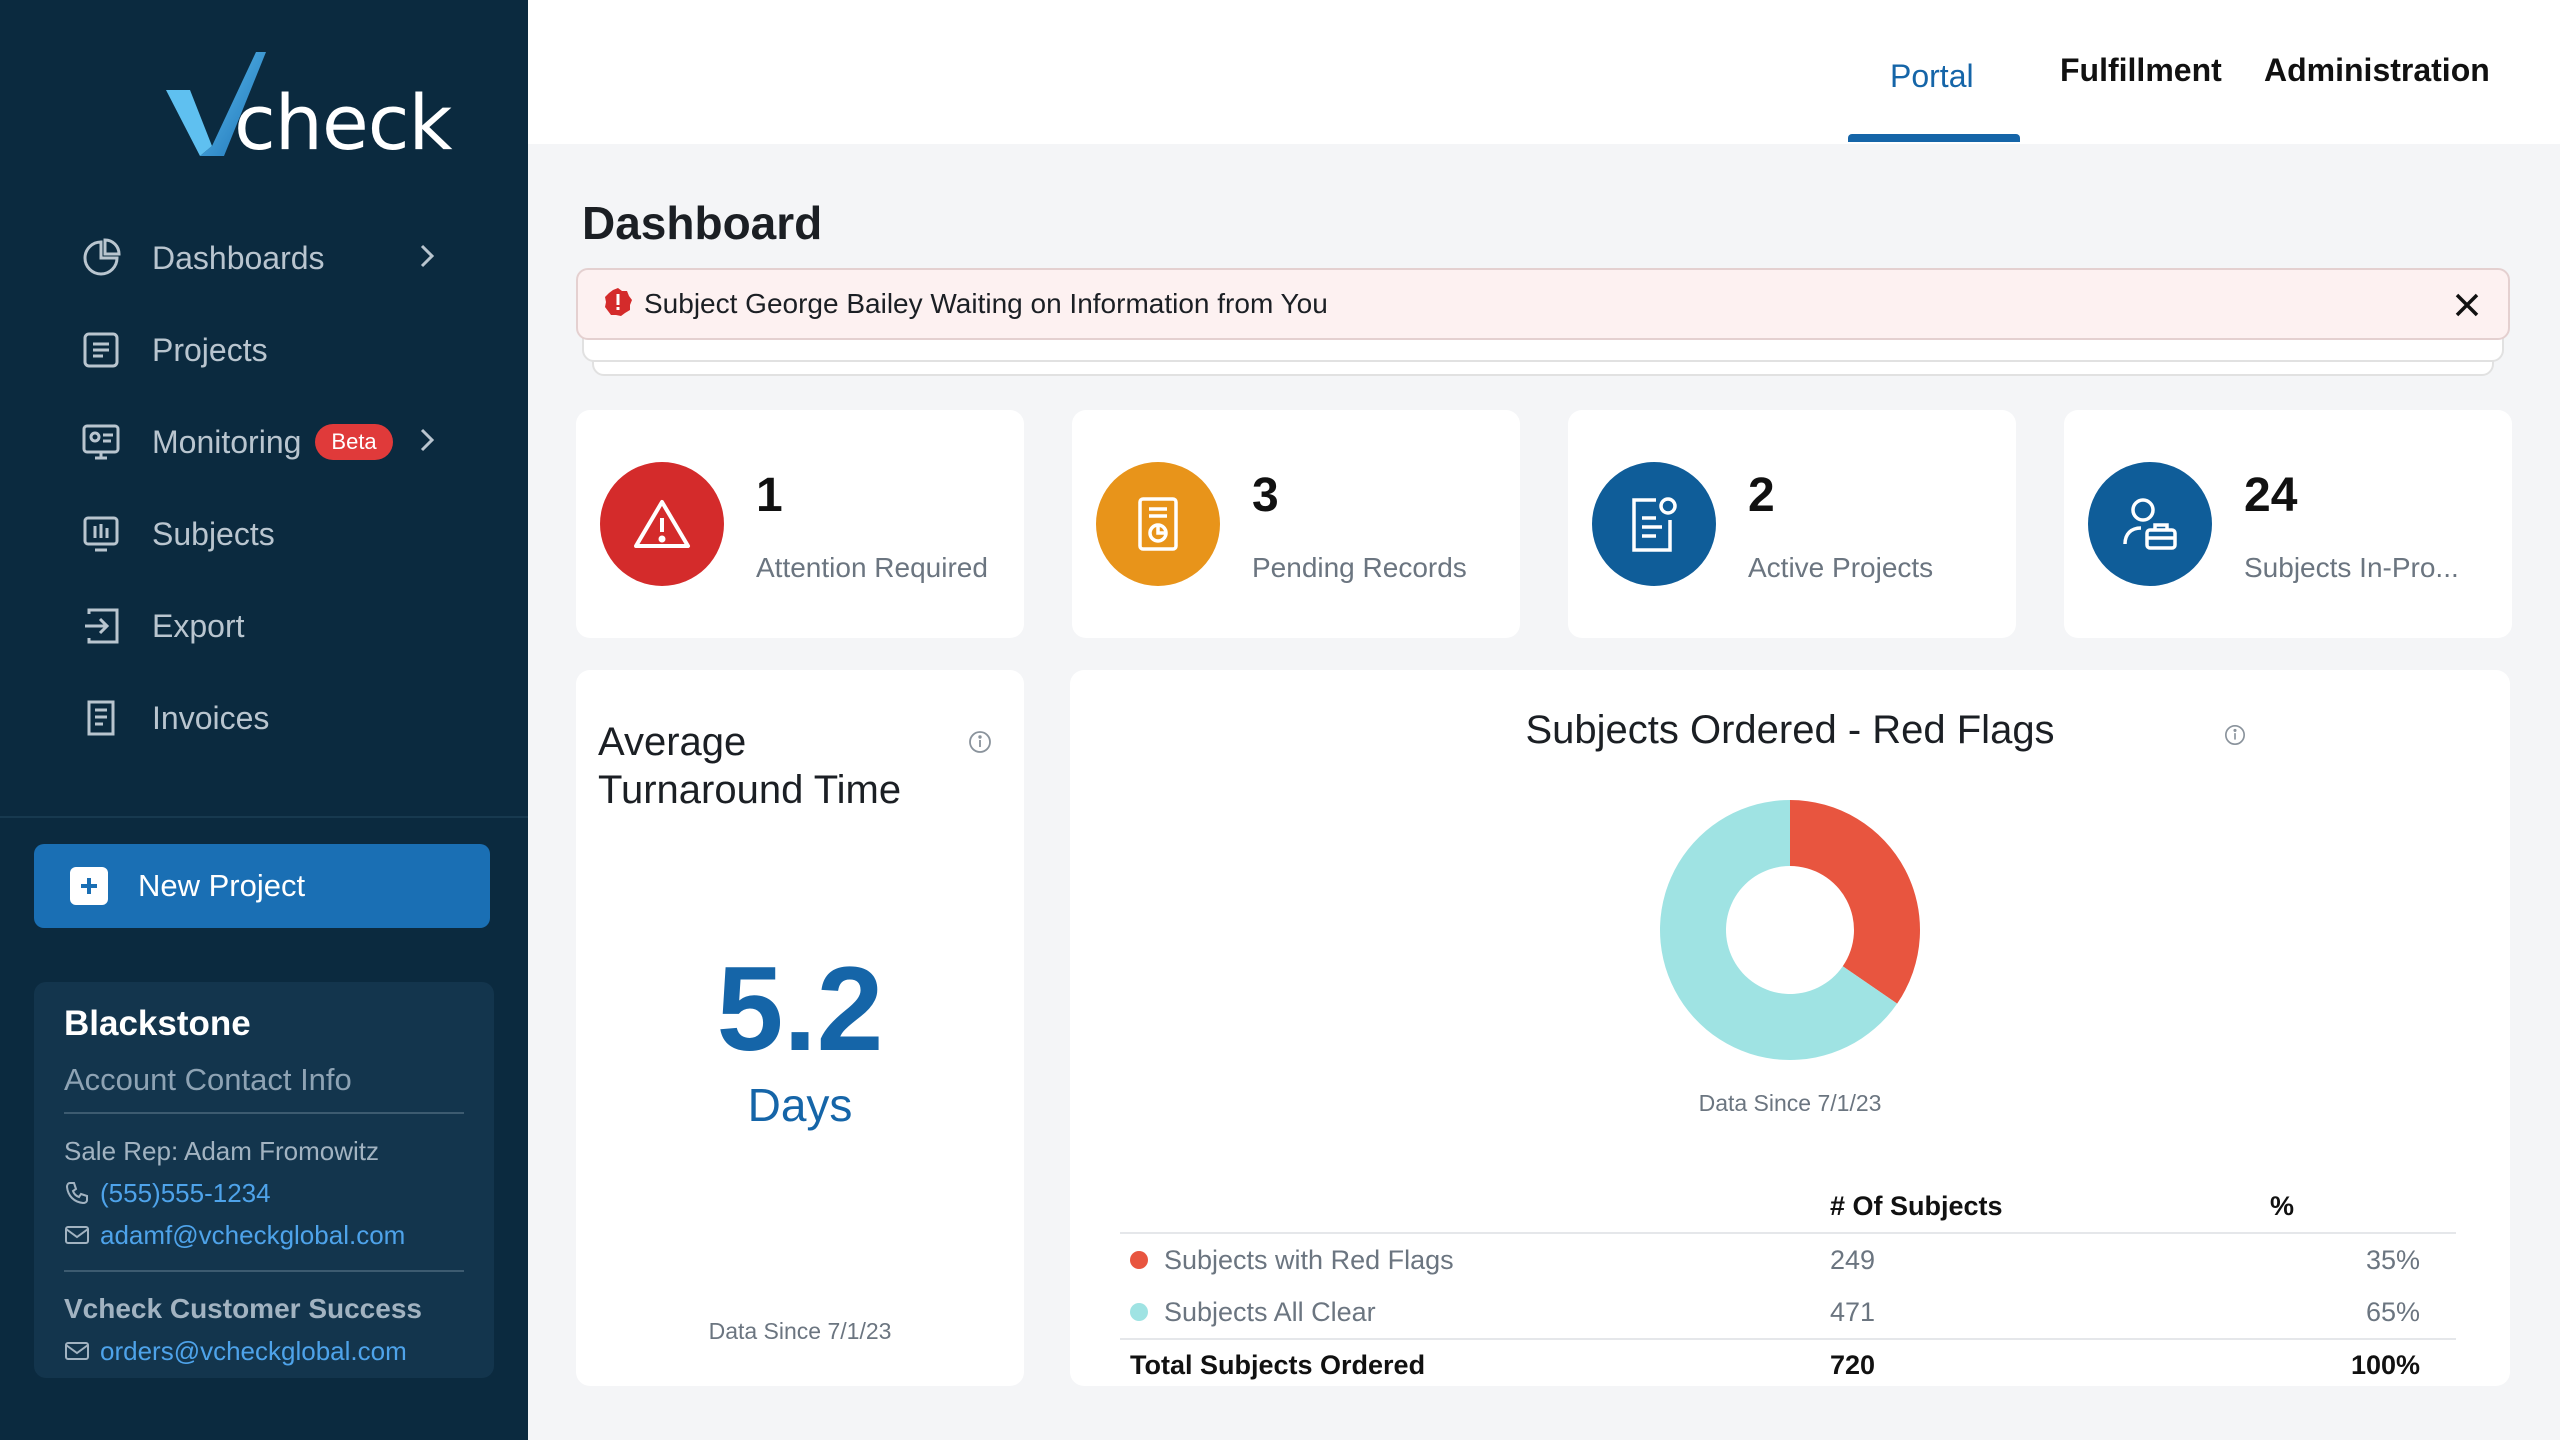  What do you see at coordinates (1265, 495) in the screenshot?
I see `stat-value: 3` at bounding box center [1265, 495].